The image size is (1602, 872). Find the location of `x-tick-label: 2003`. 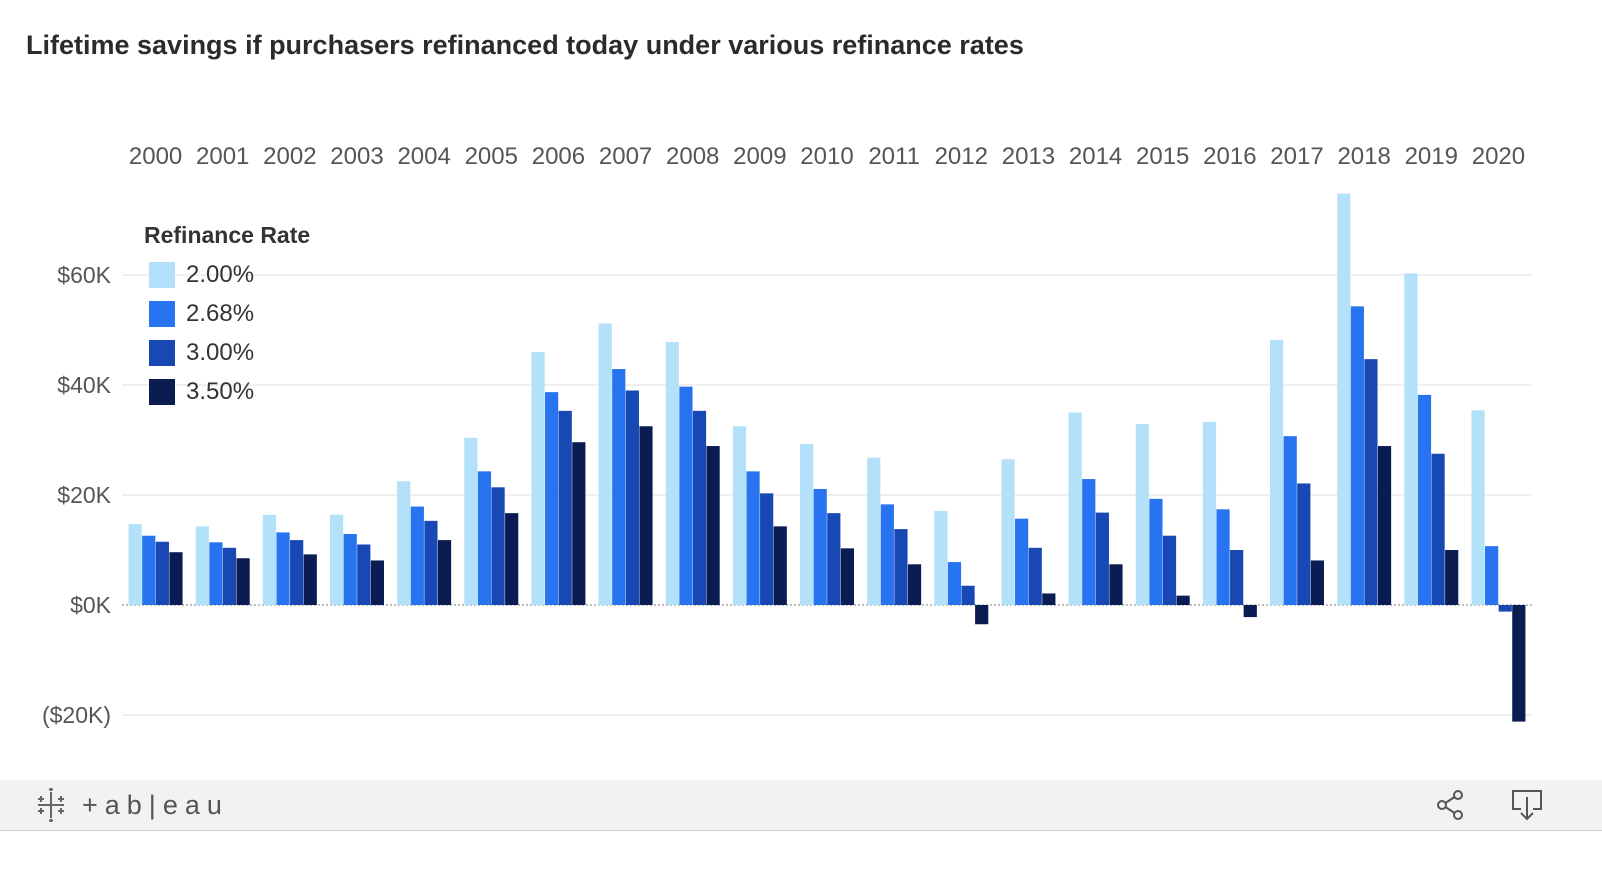

x-tick-label: 2003 is located at coordinates (356, 156).